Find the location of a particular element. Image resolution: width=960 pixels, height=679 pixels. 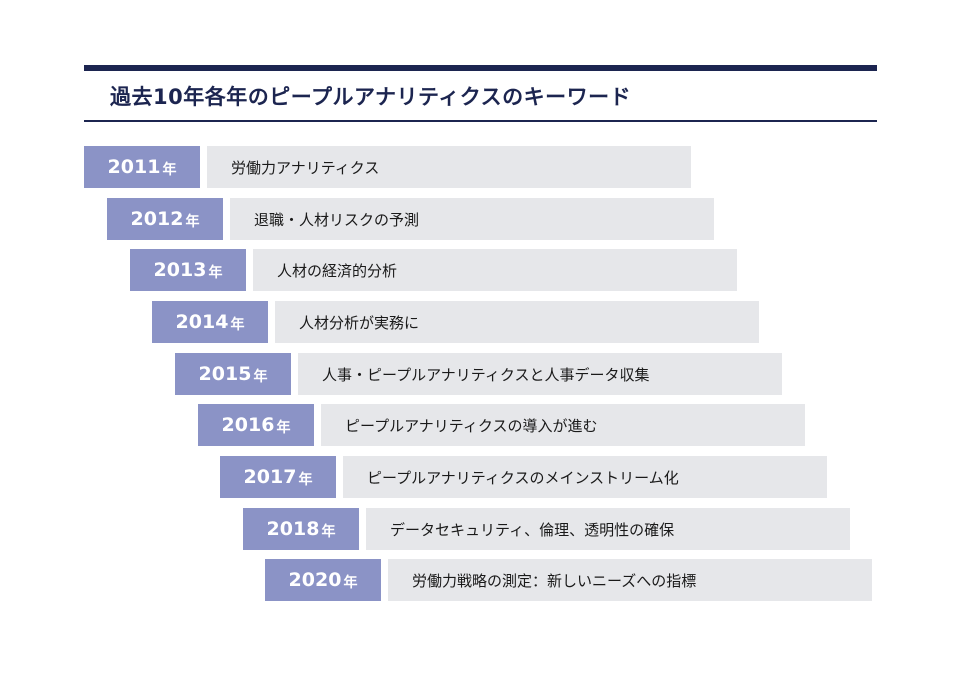

year-label: 2018 年 is located at coordinates (301, 529).